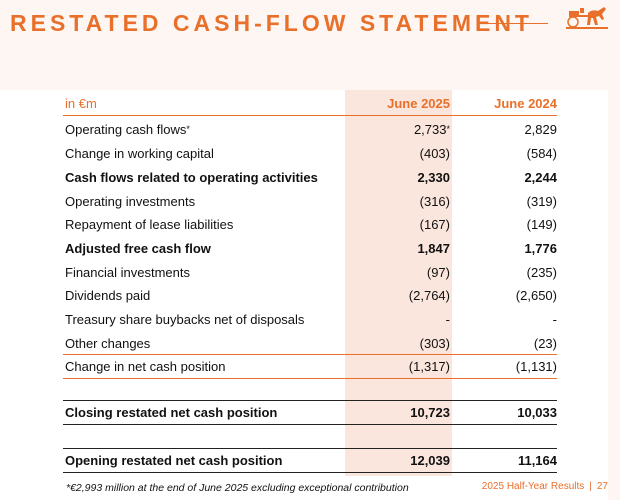 This screenshot has height=500, width=620. Describe the element at coordinates (540, 177) in the screenshot. I see `value-june-2024: 2,244` at that location.